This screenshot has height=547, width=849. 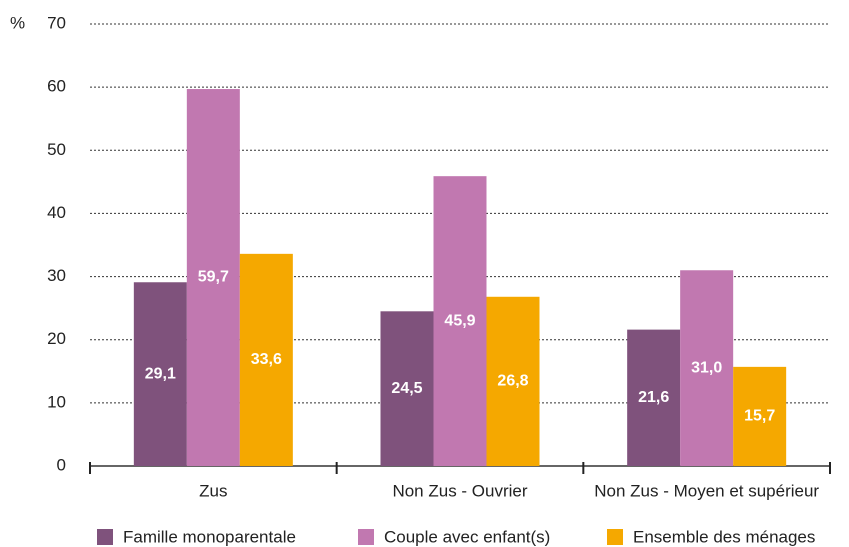 I want to click on legend-label: Famille monoparentale, so click(x=209, y=536).